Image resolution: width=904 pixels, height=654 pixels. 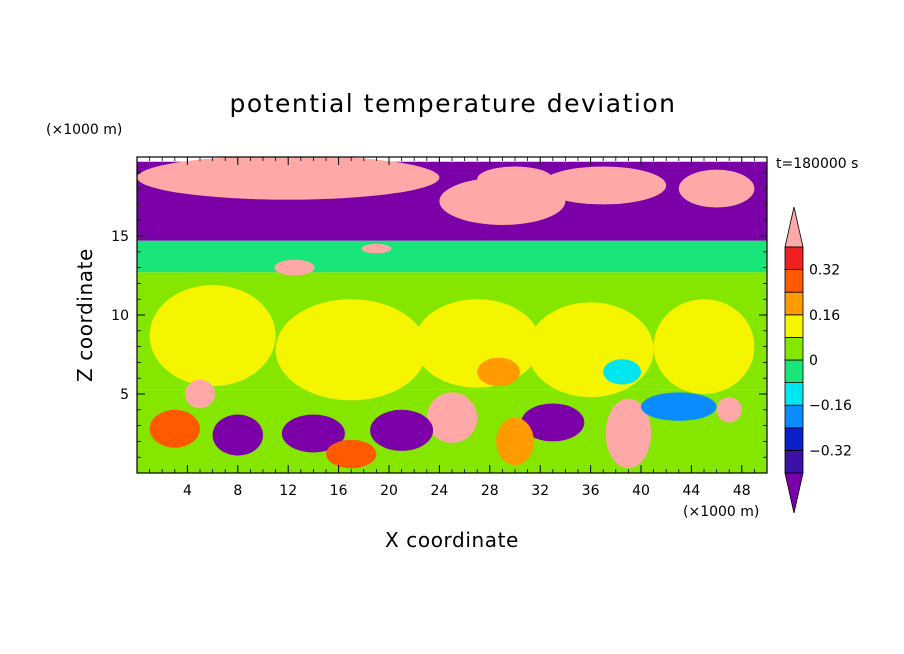 I want to click on y-tick-label: 10, so click(x=120, y=316).